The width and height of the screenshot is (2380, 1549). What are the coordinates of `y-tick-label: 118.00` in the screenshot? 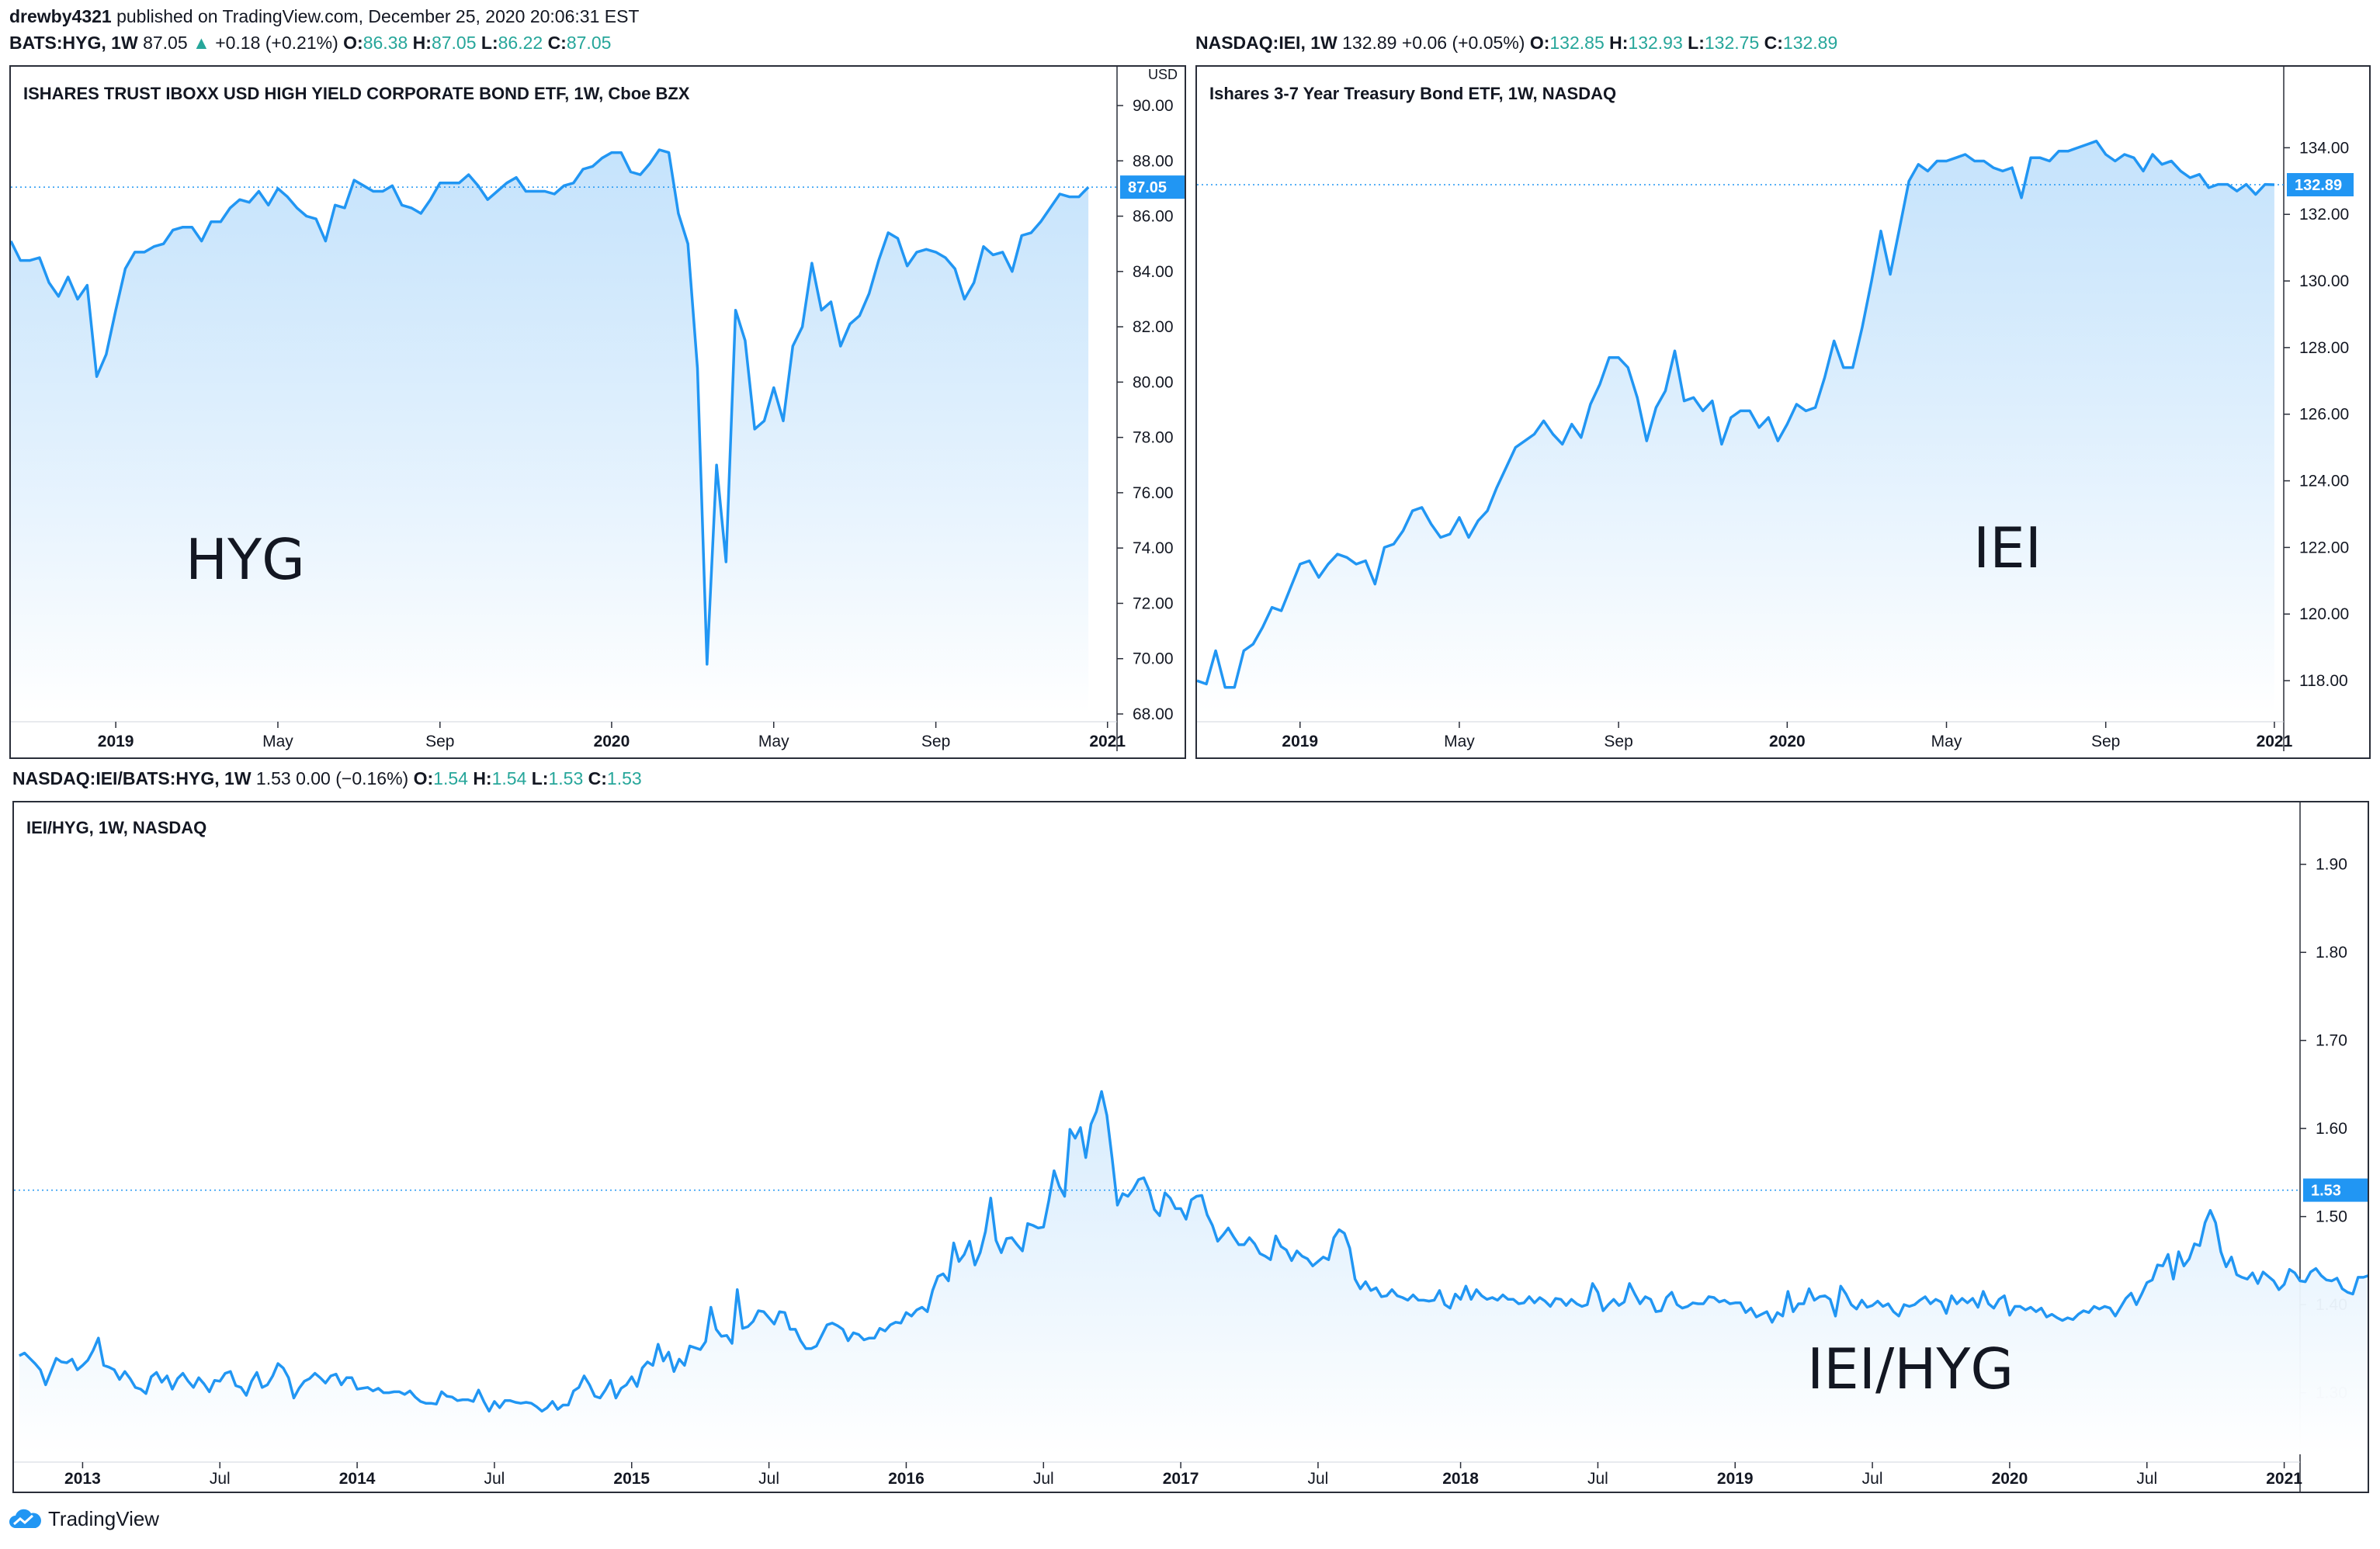 It's located at (2323, 681).